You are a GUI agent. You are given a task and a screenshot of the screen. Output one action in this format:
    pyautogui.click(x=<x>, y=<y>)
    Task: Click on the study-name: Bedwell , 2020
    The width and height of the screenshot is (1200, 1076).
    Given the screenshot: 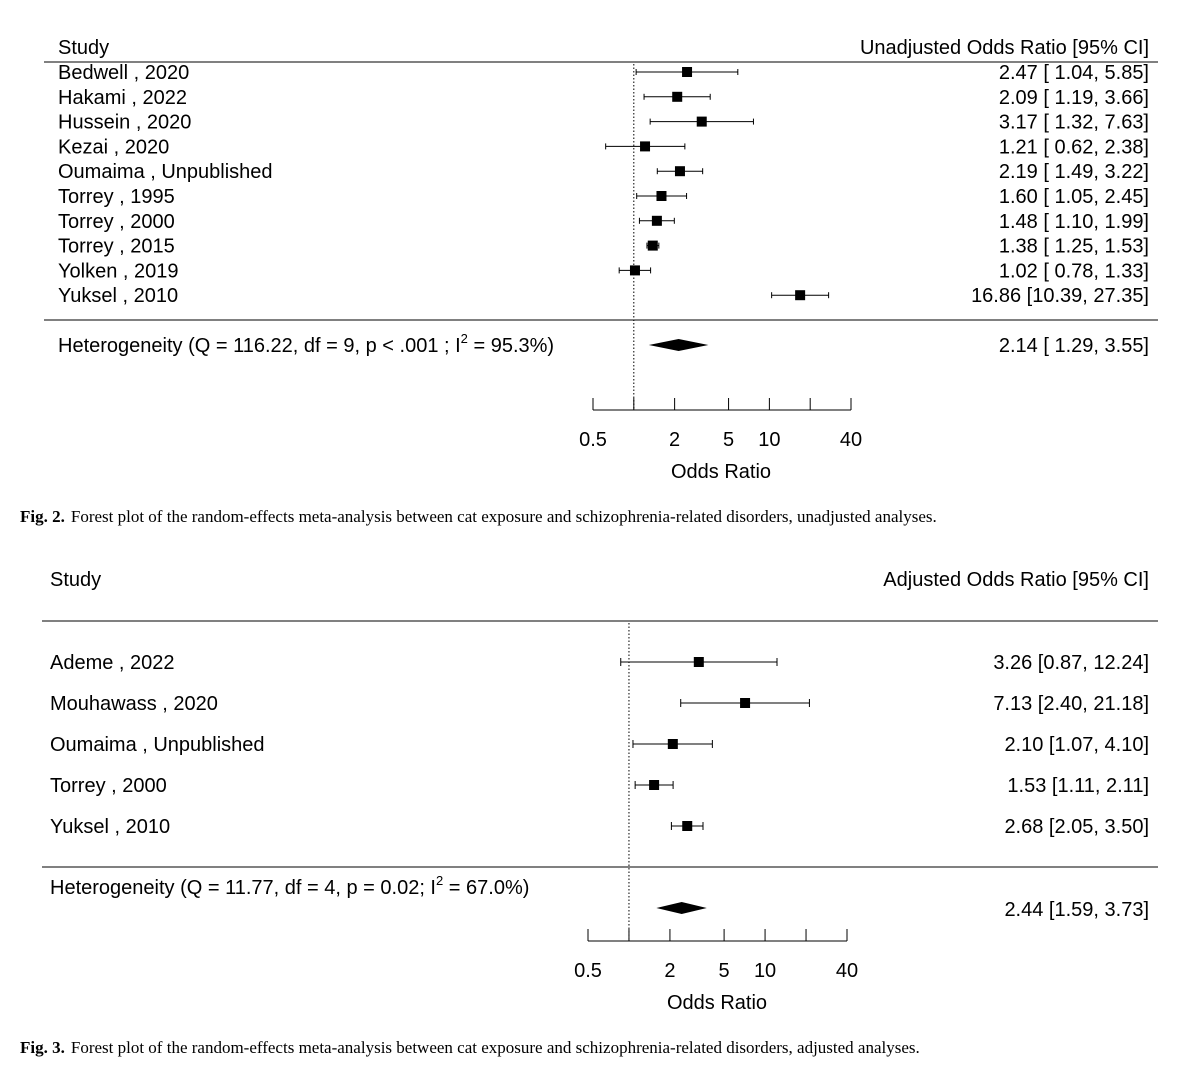 What is the action you would take?
    pyautogui.click(x=123, y=73)
    